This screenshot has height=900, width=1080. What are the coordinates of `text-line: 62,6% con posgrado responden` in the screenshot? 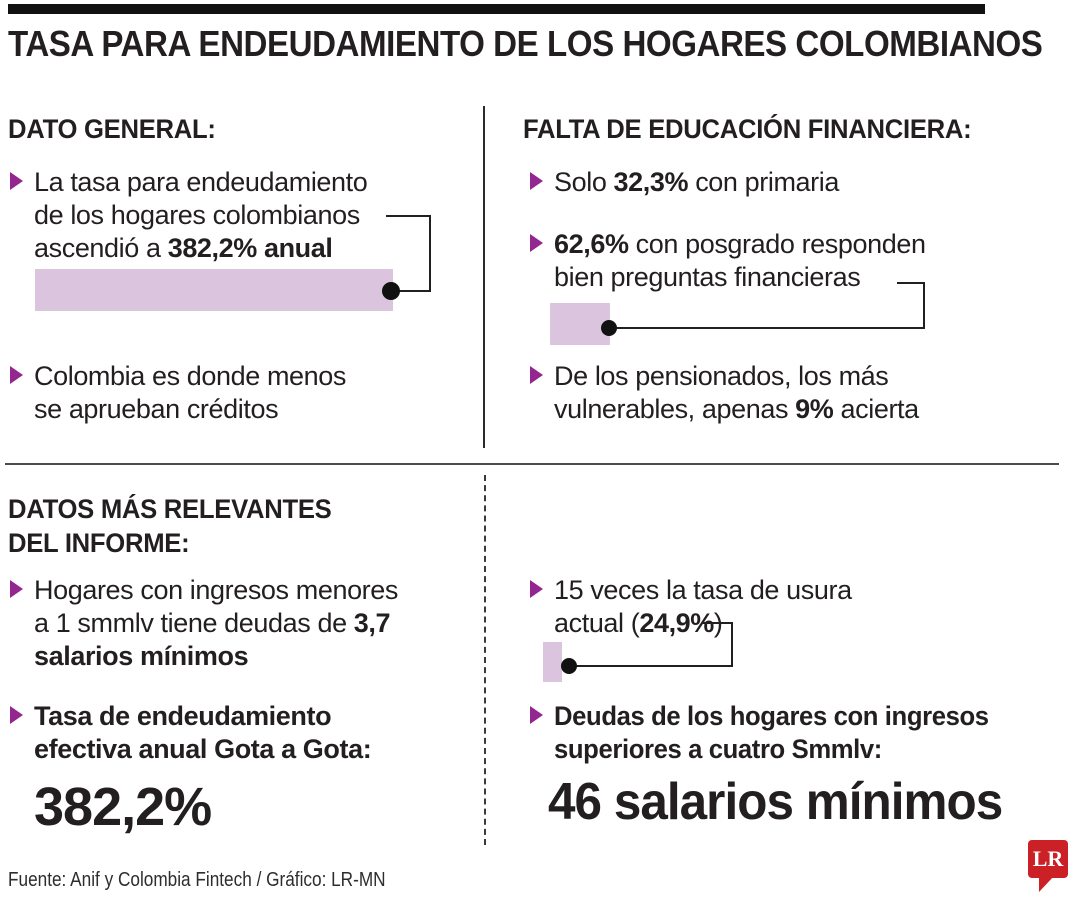 It's located at (740, 244).